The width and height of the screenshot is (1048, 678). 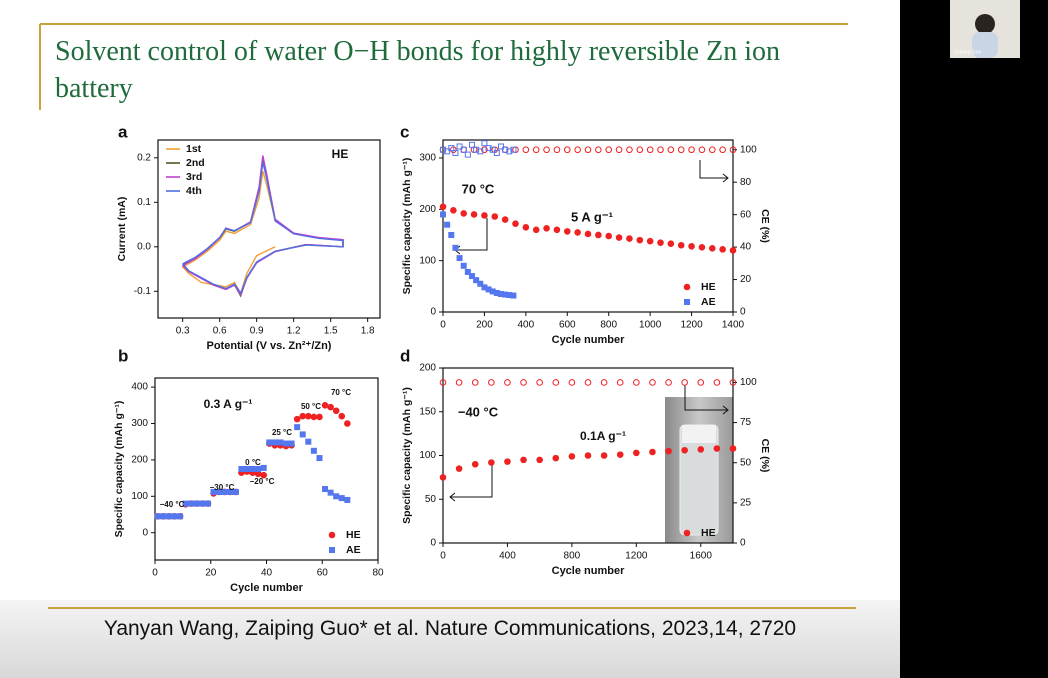 What do you see at coordinates (228, 404) in the screenshot?
I see `annotation: 0.3 A g⁻¹` at bounding box center [228, 404].